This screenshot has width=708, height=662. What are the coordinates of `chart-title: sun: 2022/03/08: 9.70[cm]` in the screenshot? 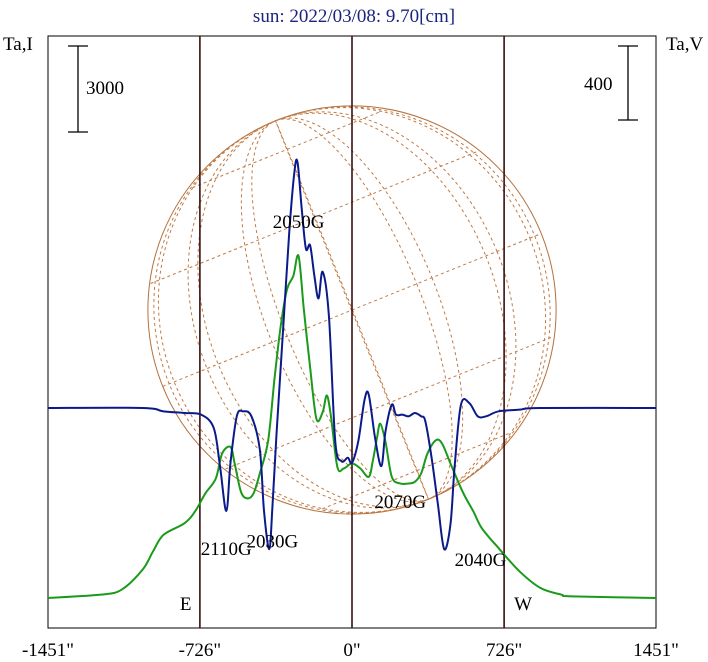 It's located at (354, 16).